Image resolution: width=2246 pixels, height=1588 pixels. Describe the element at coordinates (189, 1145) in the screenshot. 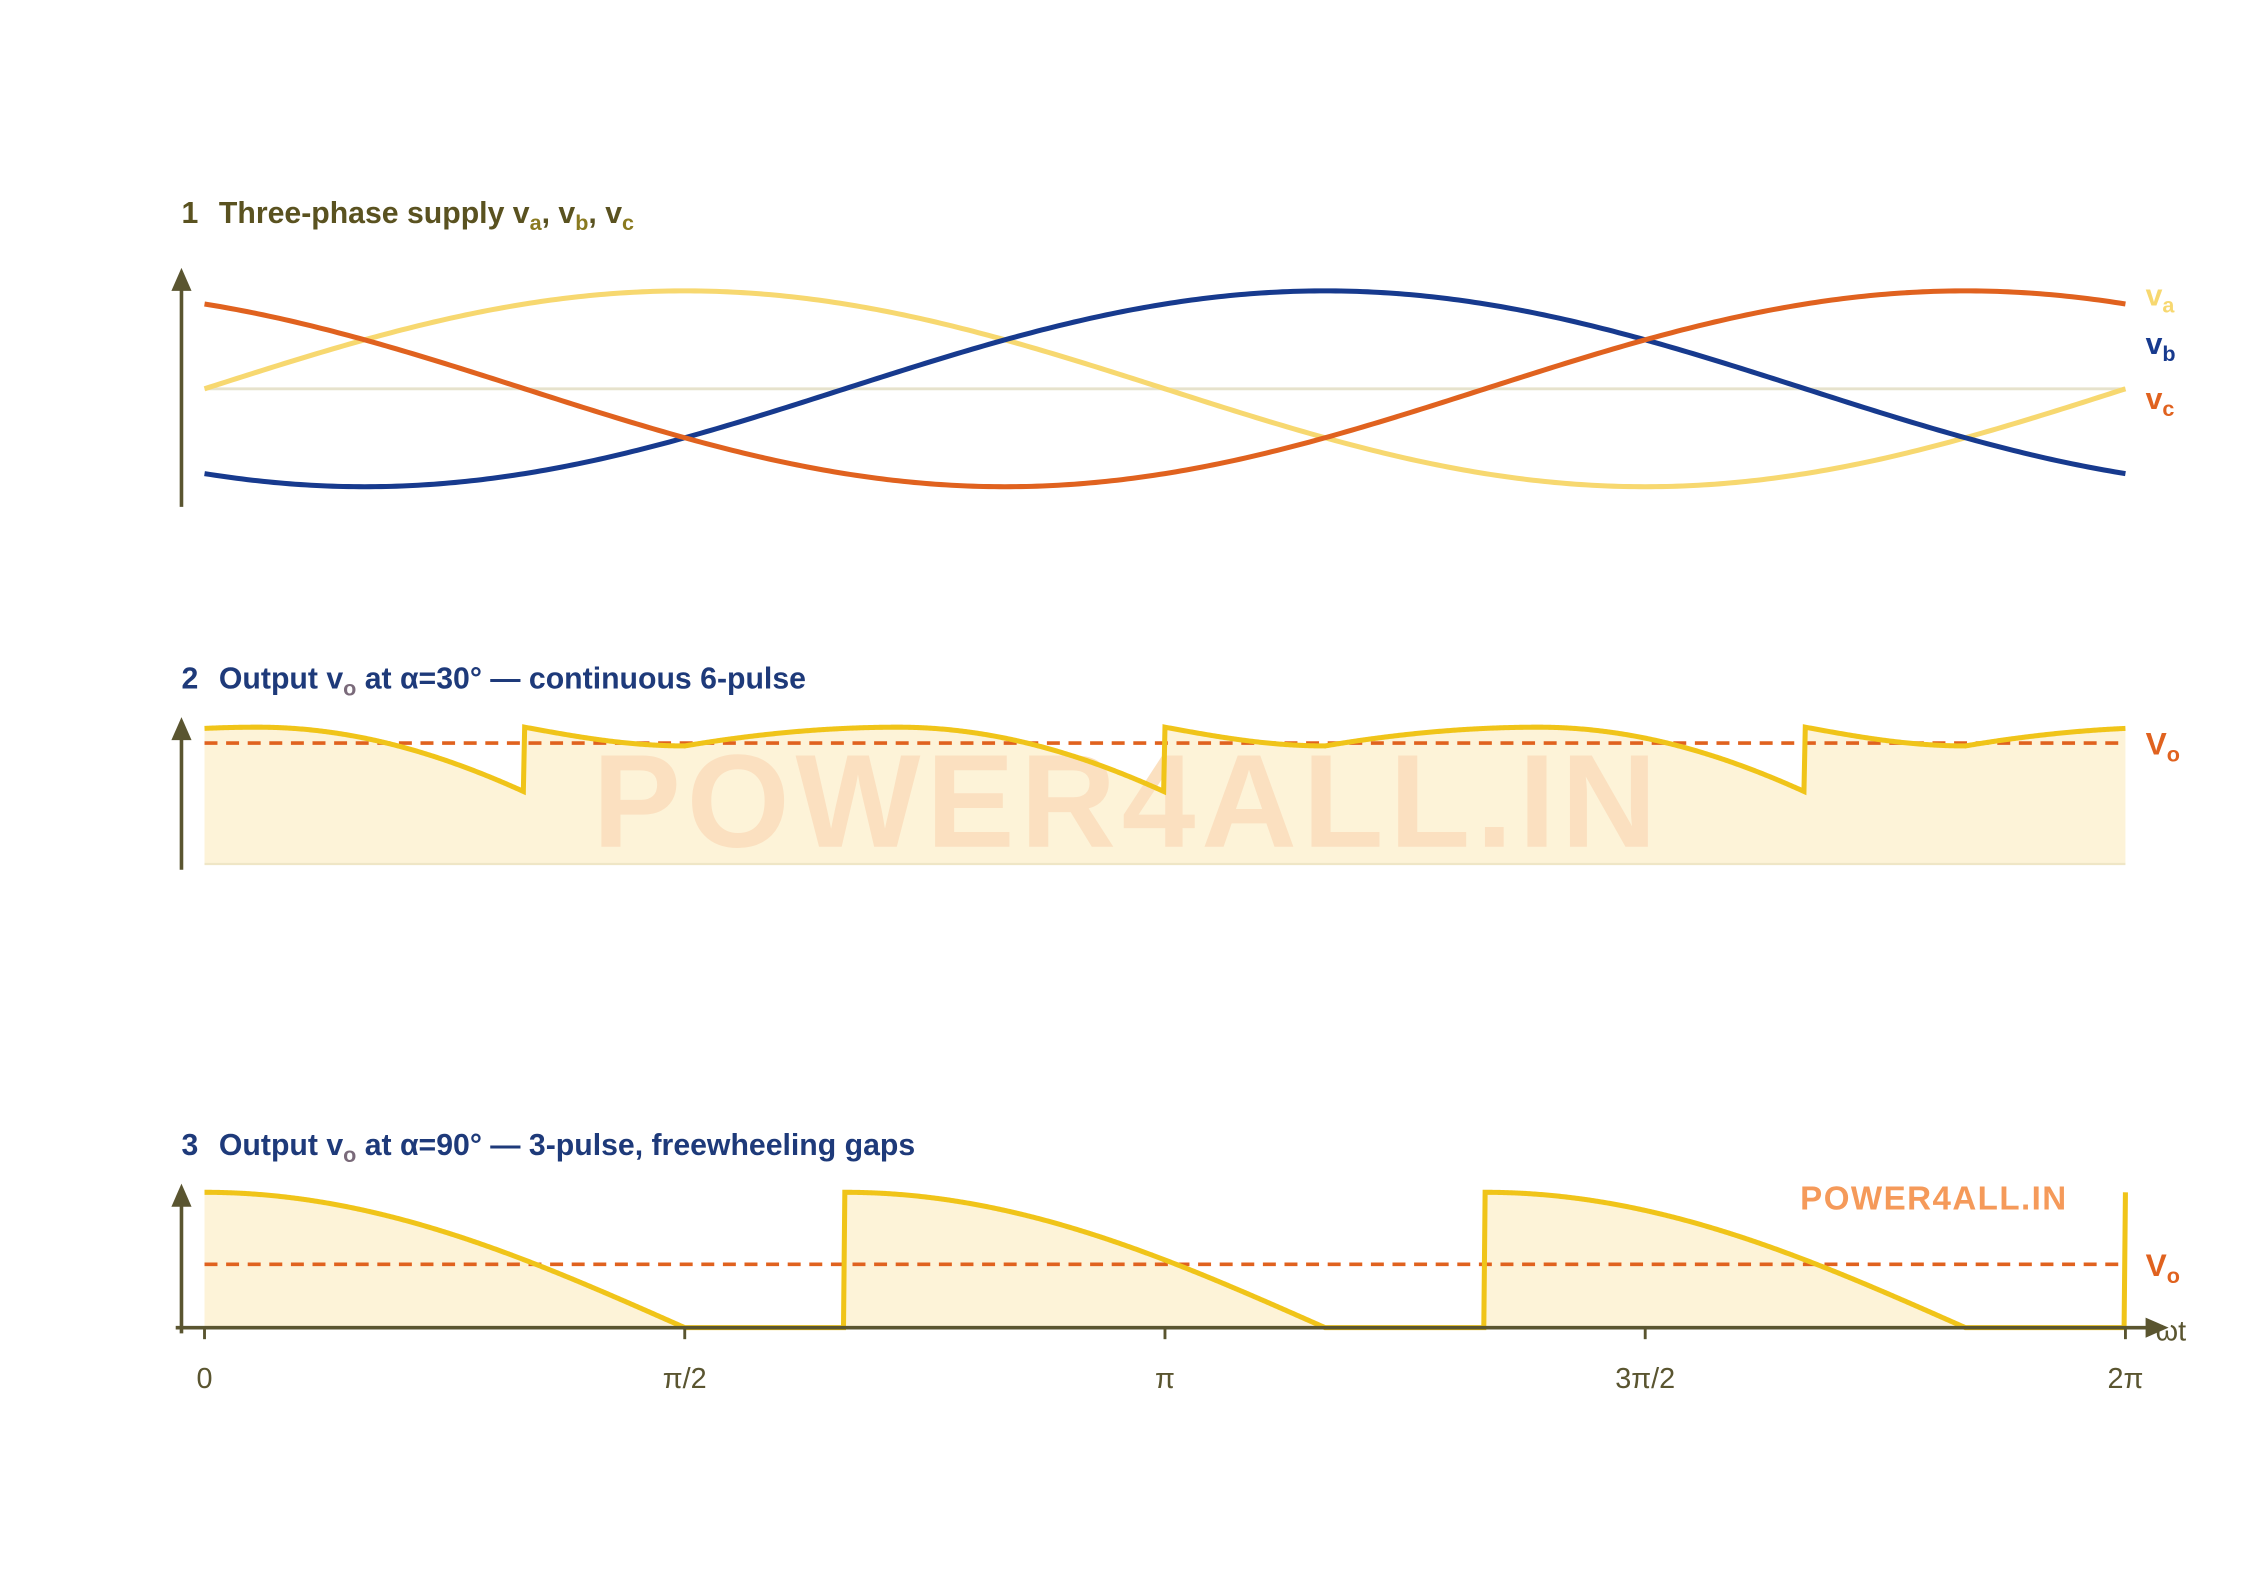

I see `panel-number: 3` at that location.